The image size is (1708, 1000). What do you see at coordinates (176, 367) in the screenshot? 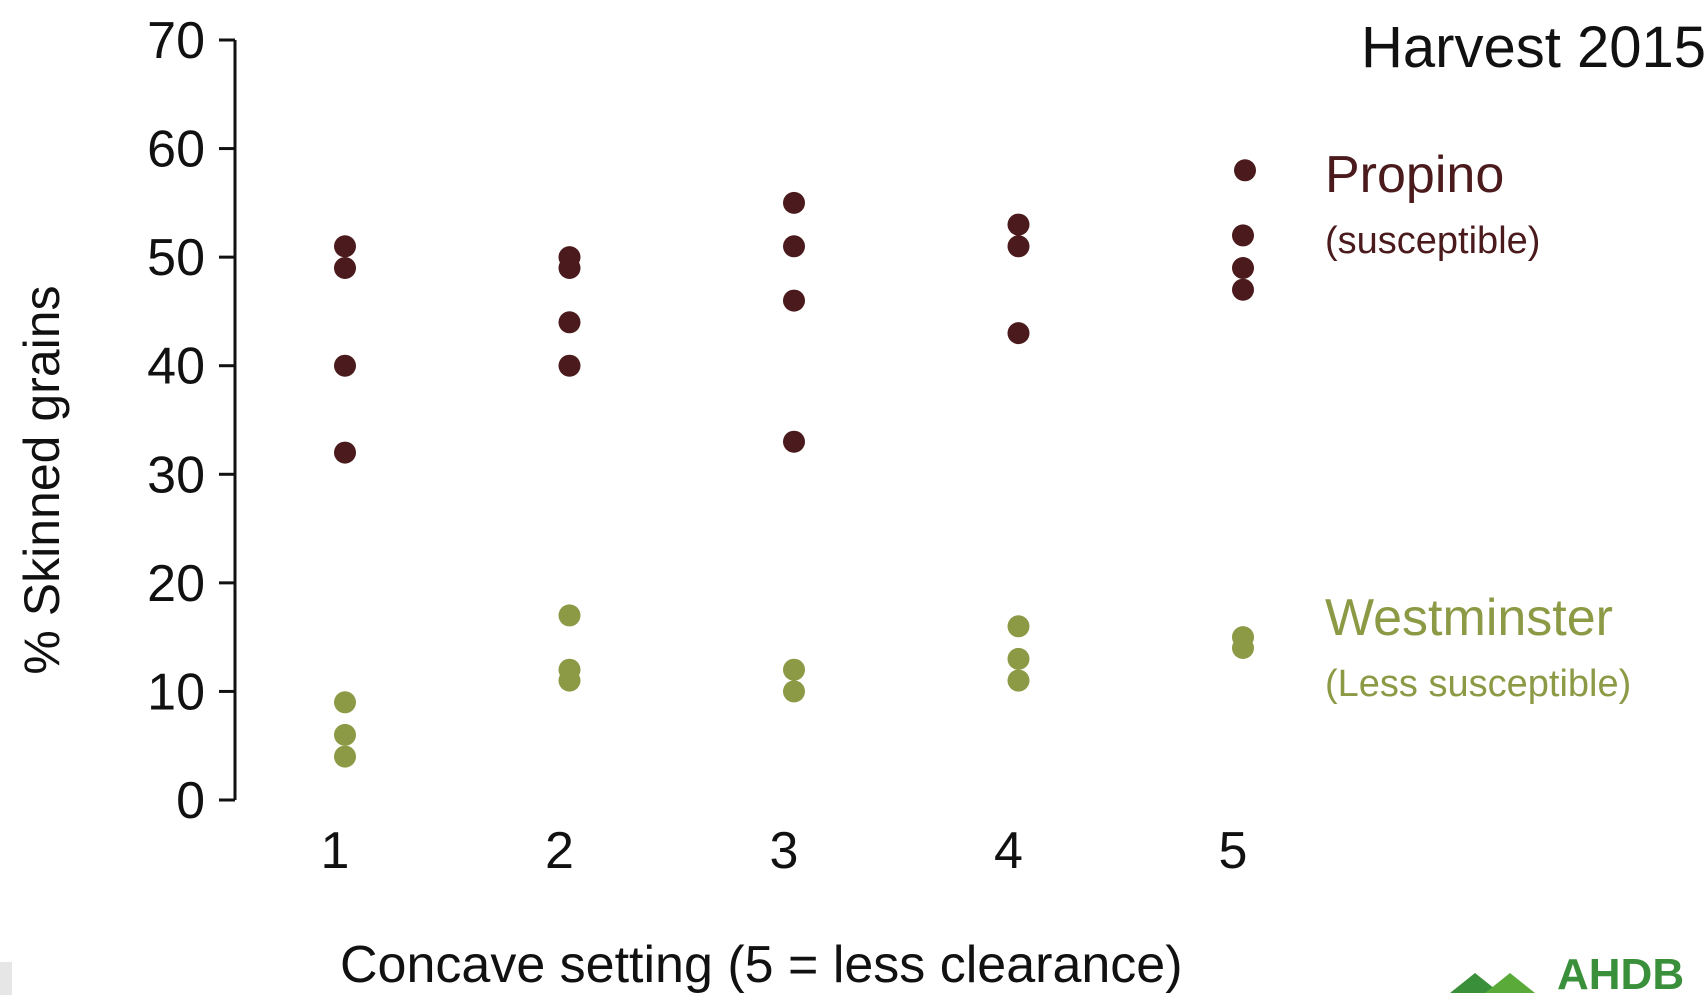
I see `y-tick-label: 40` at bounding box center [176, 367].